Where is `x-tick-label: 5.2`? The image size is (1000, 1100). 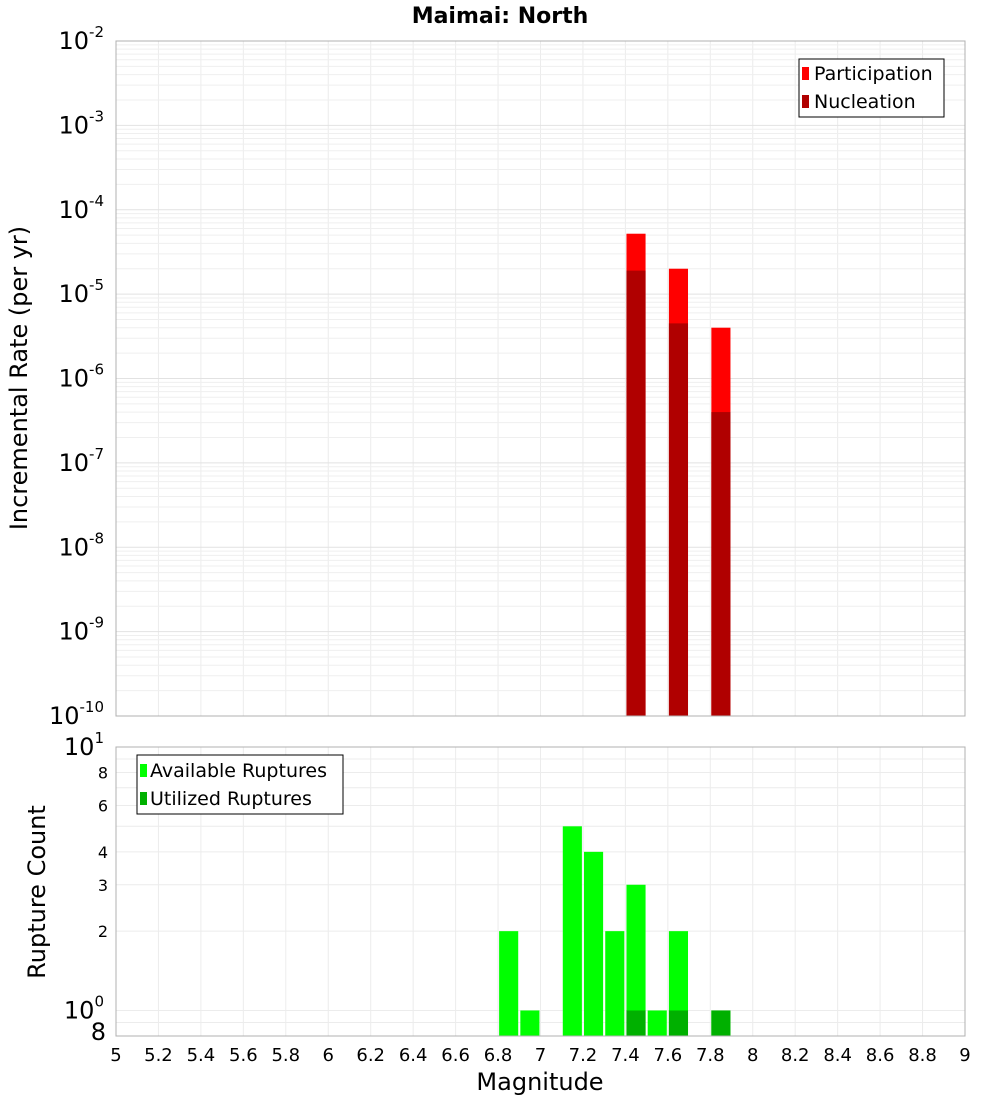 x-tick-label: 5.2 is located at coordinates (158, 1055).